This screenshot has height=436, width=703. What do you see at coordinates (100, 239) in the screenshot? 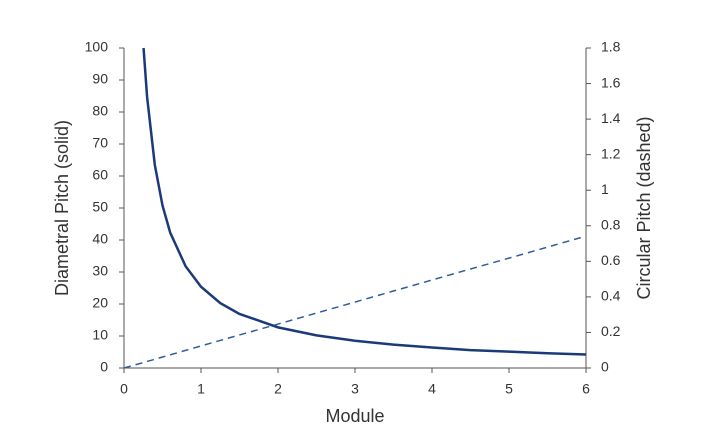
I see `y-tick-label: 40` at bounding box center [100, 239].